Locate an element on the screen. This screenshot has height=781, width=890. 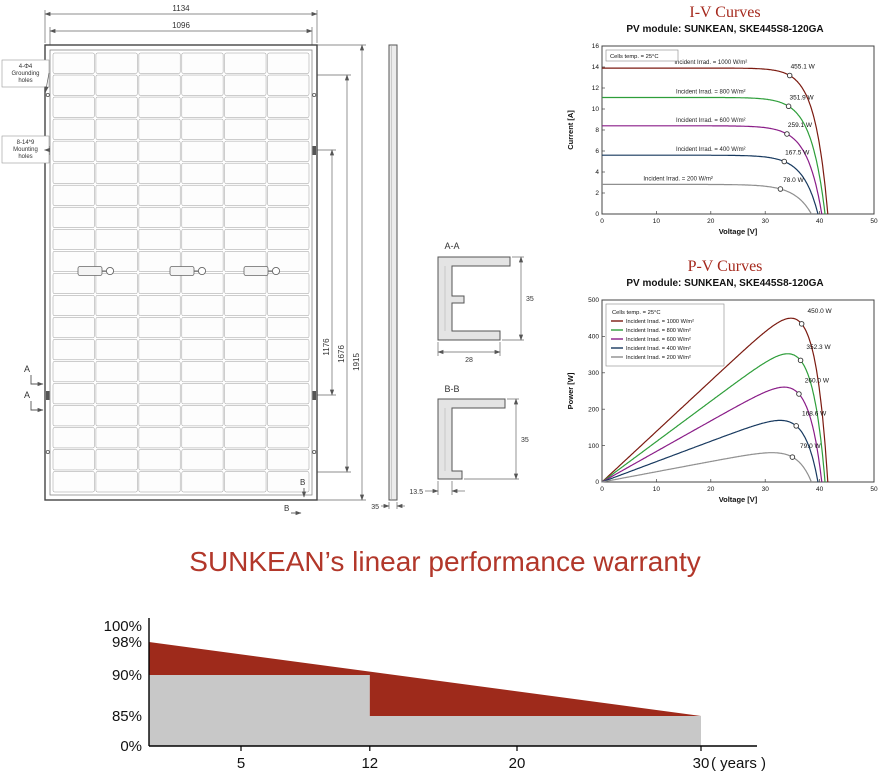
mpp-label: 351.9 W is located at coordinates (801, 97).